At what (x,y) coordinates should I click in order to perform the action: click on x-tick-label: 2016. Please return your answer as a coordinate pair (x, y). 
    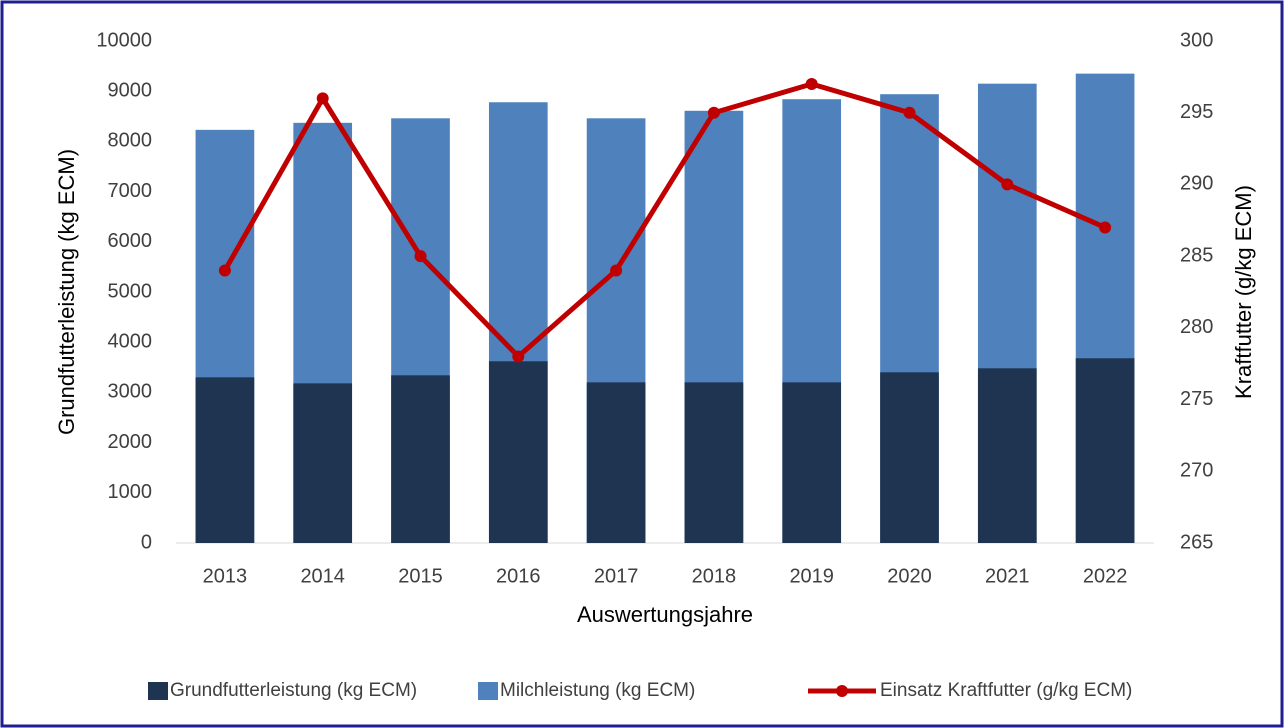
    Looking at the image, I should click on (518, 576).